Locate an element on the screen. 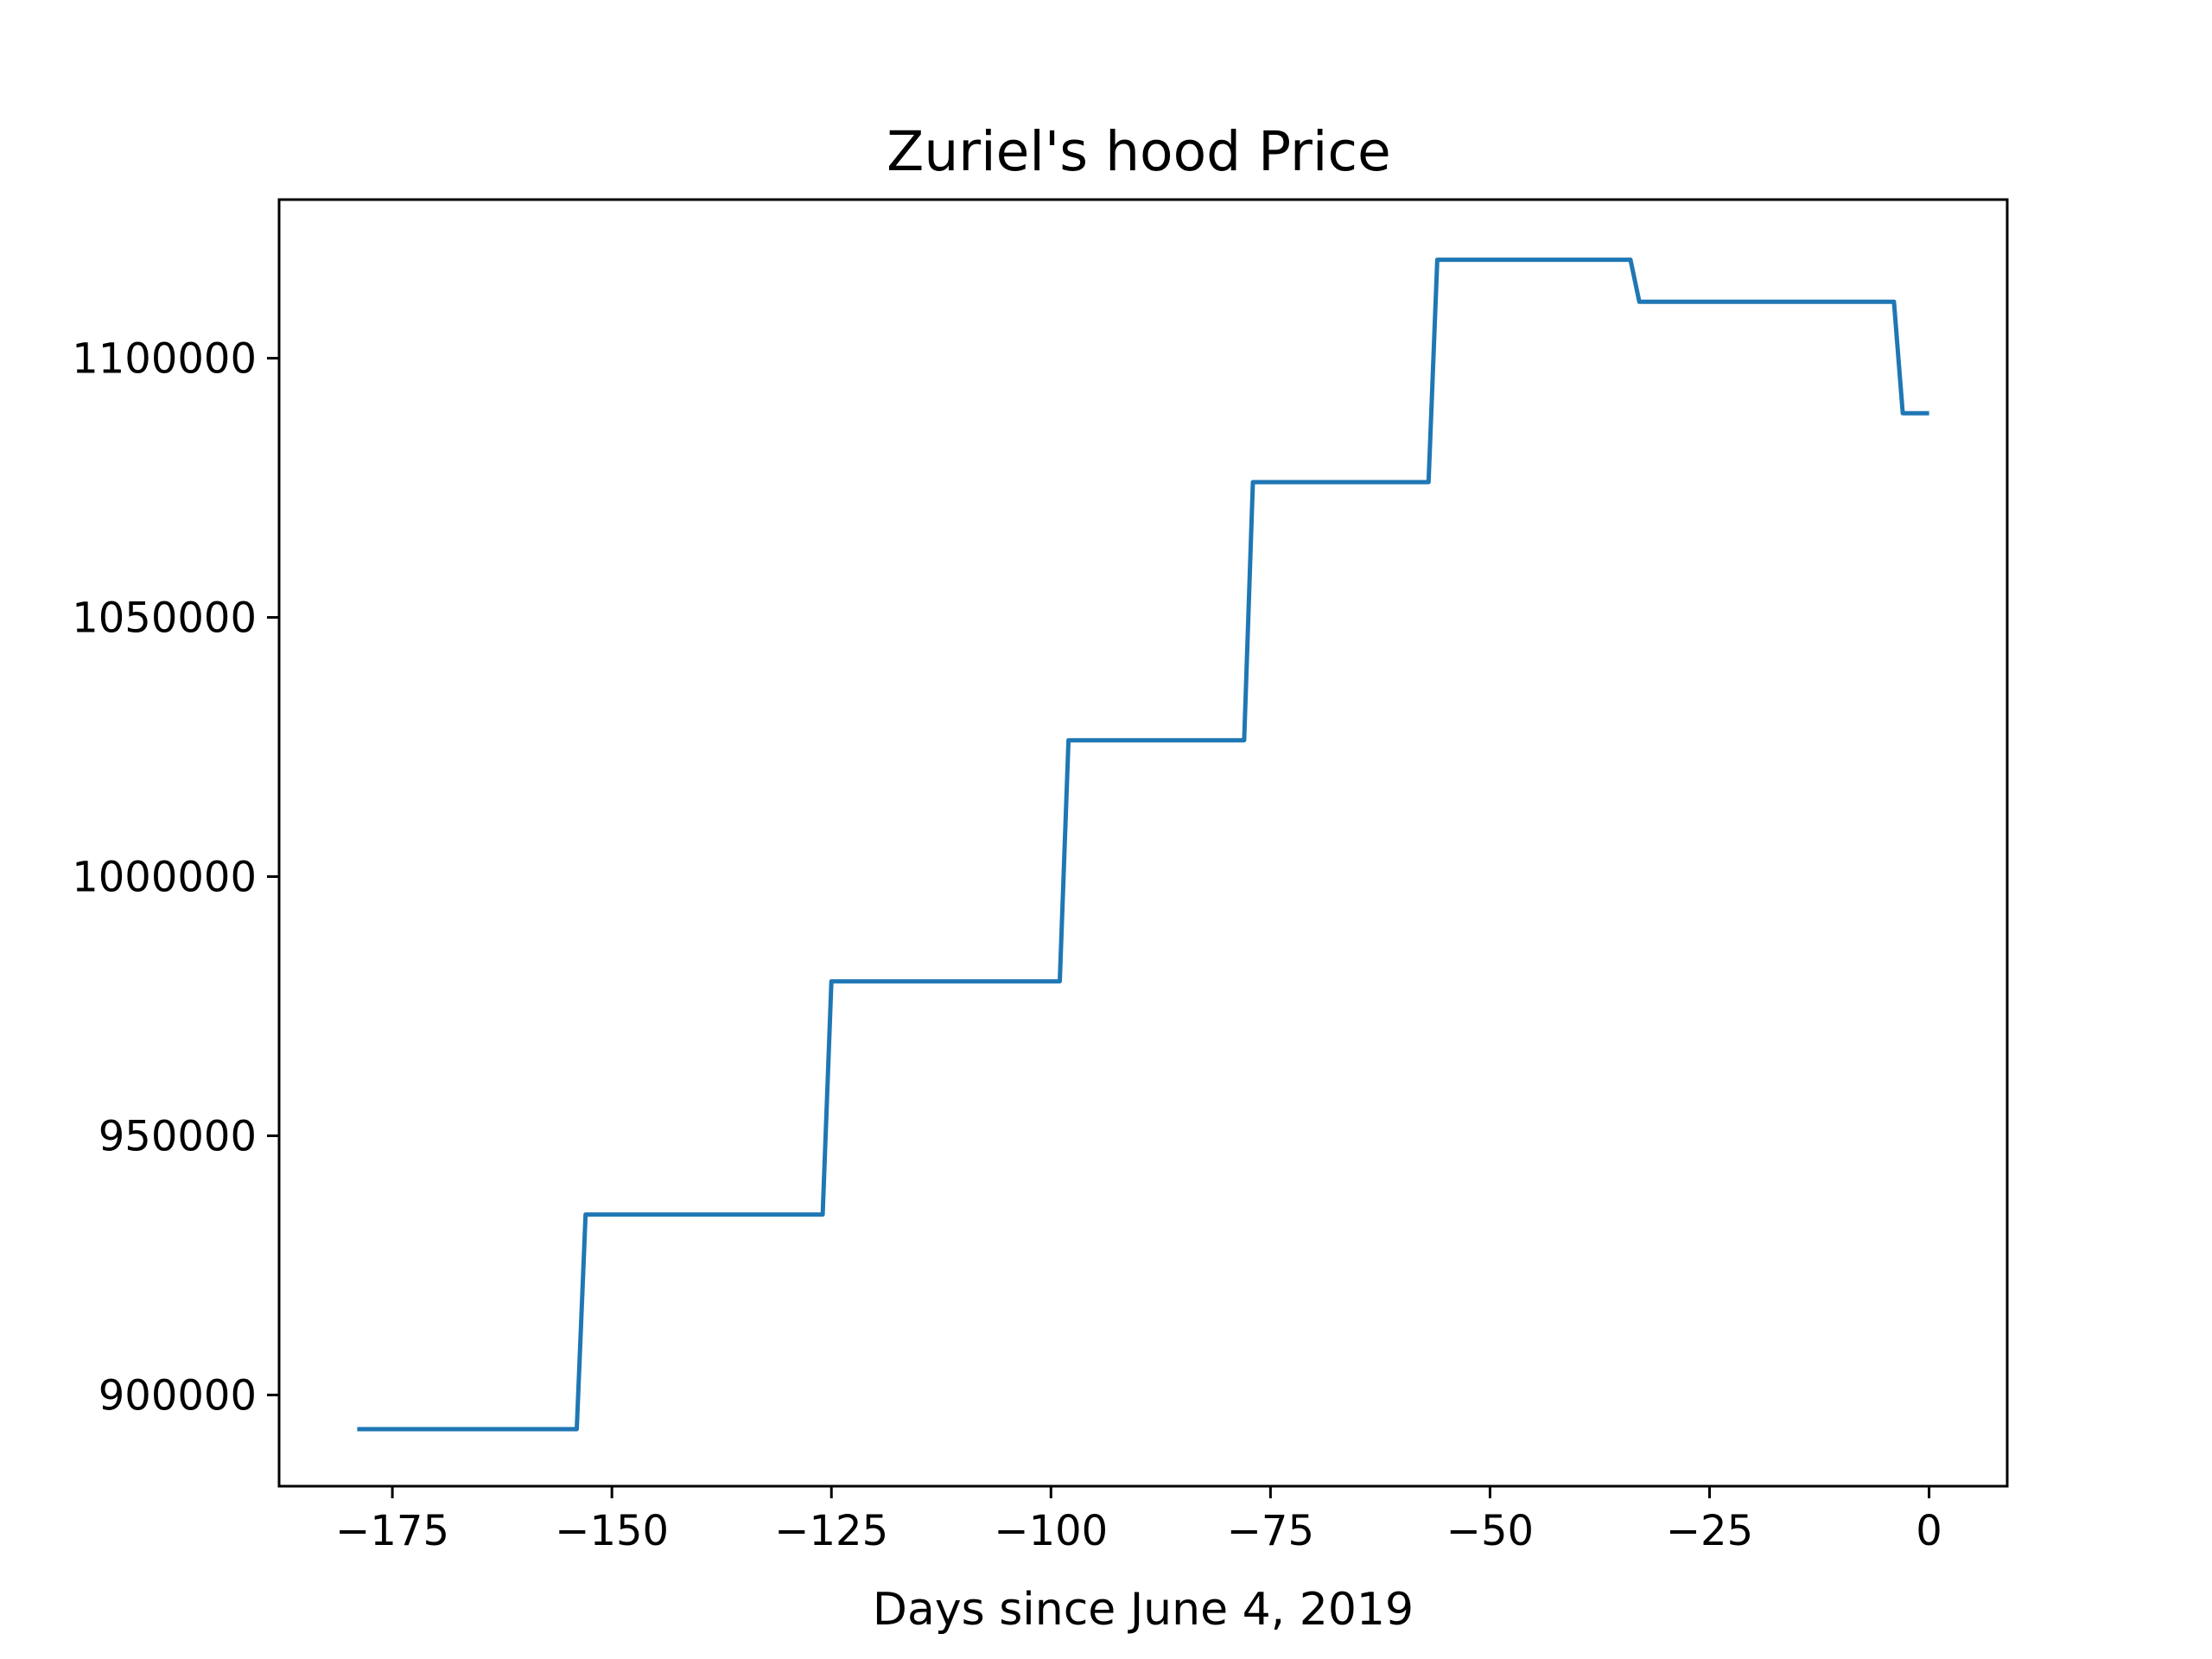 The height and width of the screenshot is (1659, 2212). y-tick-label: 1100000 is located at coordinates (164, 359).